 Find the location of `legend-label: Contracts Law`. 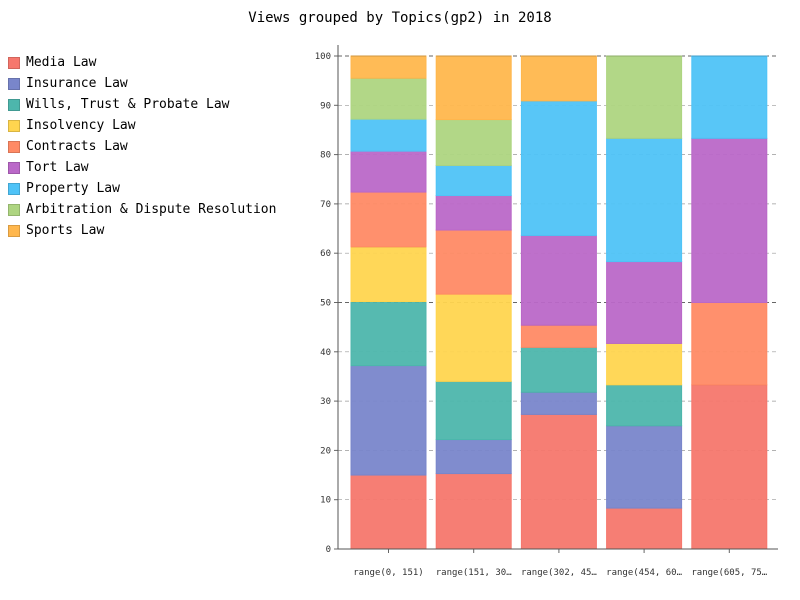

legend-label: Contracts Law is located at coordinates (77, 146).